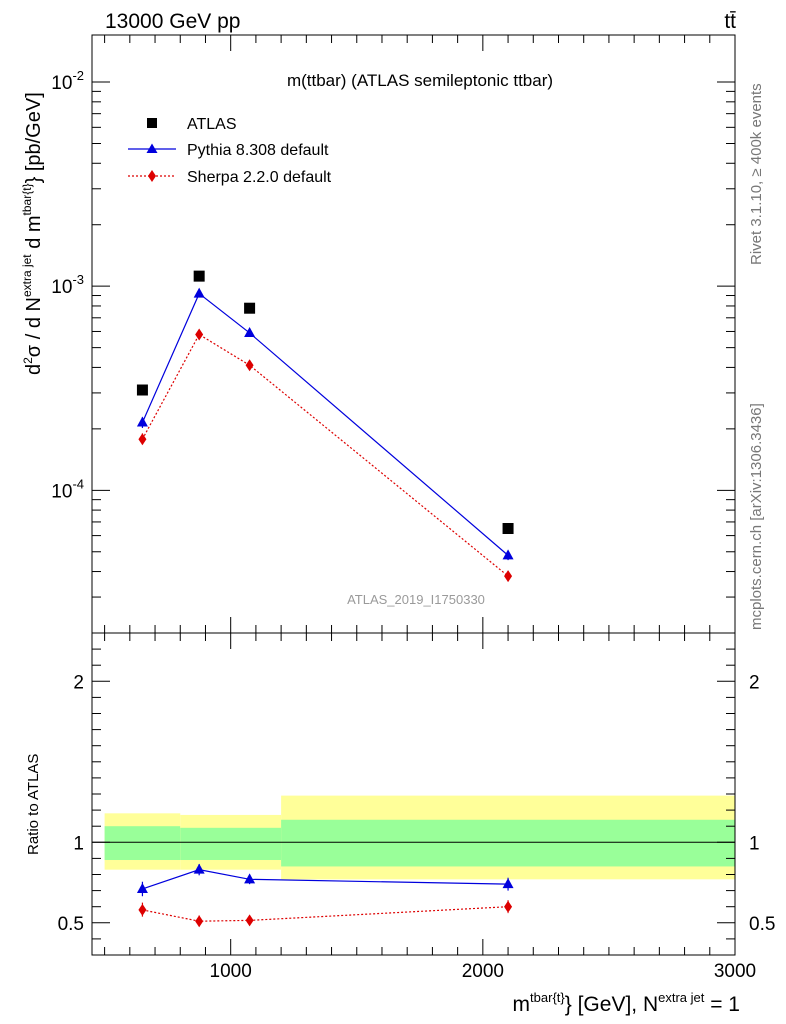 The height and width of the screenshot is (1024, 786). I want to click on ratio-y-tick-label-right: 2, so click(754, 682).